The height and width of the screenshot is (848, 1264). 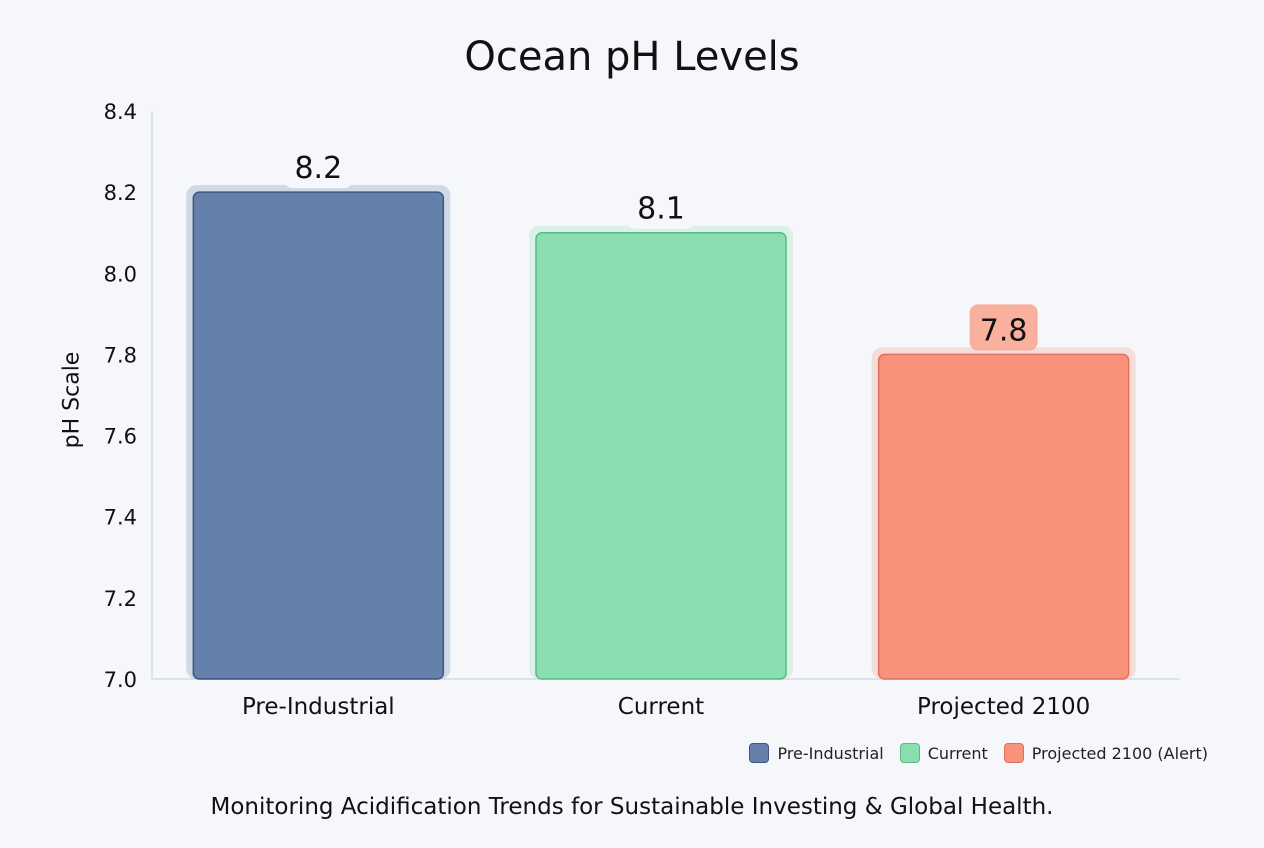 I want to click on y-tick-label: 8.4, so click(x=120, y=112).